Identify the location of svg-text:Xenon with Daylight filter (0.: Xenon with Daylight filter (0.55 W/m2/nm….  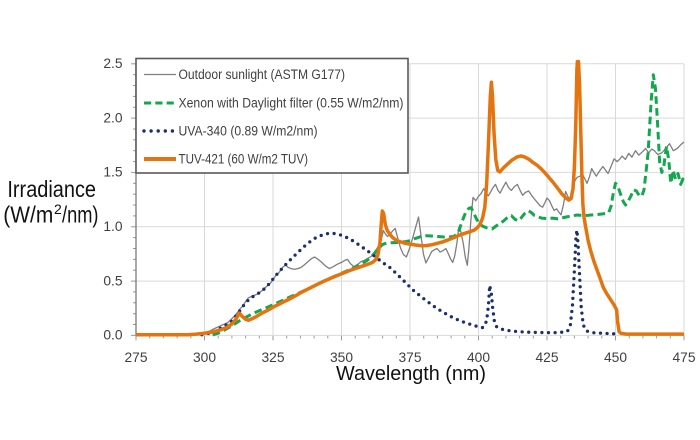
(291, 103).